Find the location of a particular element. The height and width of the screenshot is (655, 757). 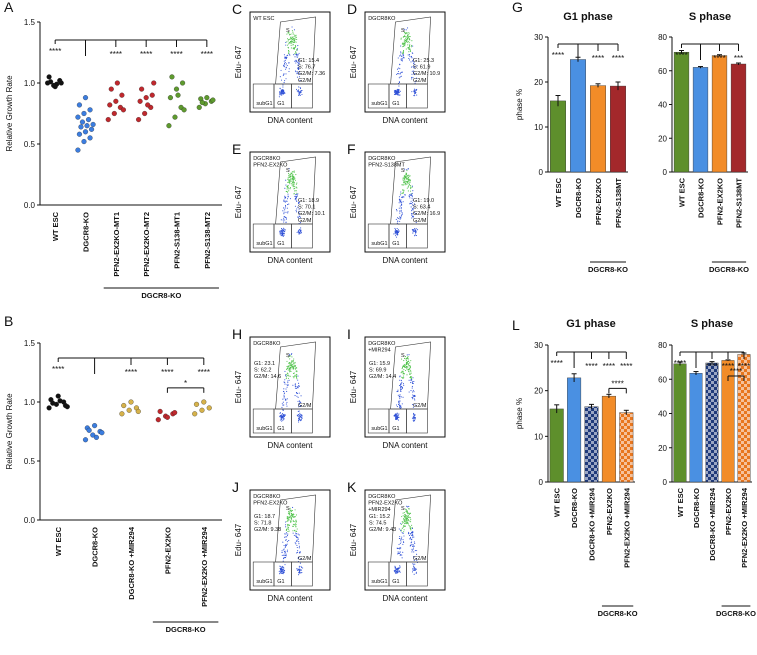

gate-label: G1 is located at coordinates (395, 244).